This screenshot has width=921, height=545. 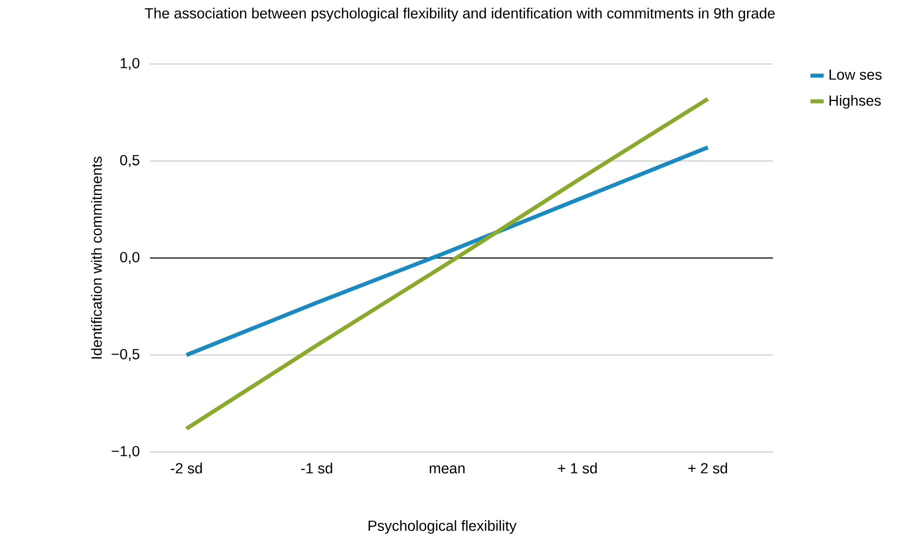 What do you see at coordinates (855, 102) in the screenshot?
I see `legend-label: Highses` at bounding box center [855, 102].